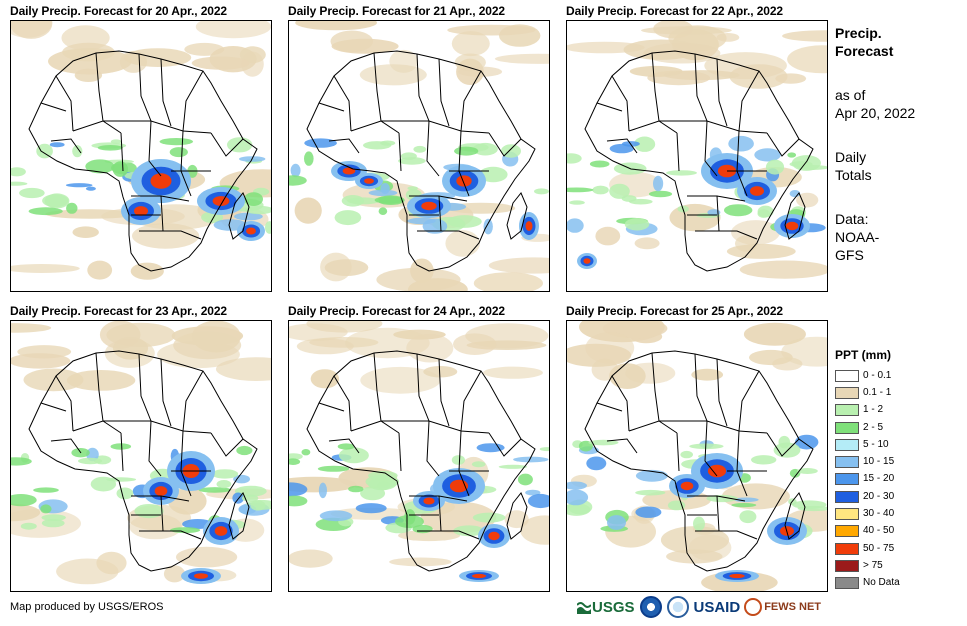 Image resolution: width=967 pixels, height=626 pixels. I want to click on forecast-map, so click(419, 156).